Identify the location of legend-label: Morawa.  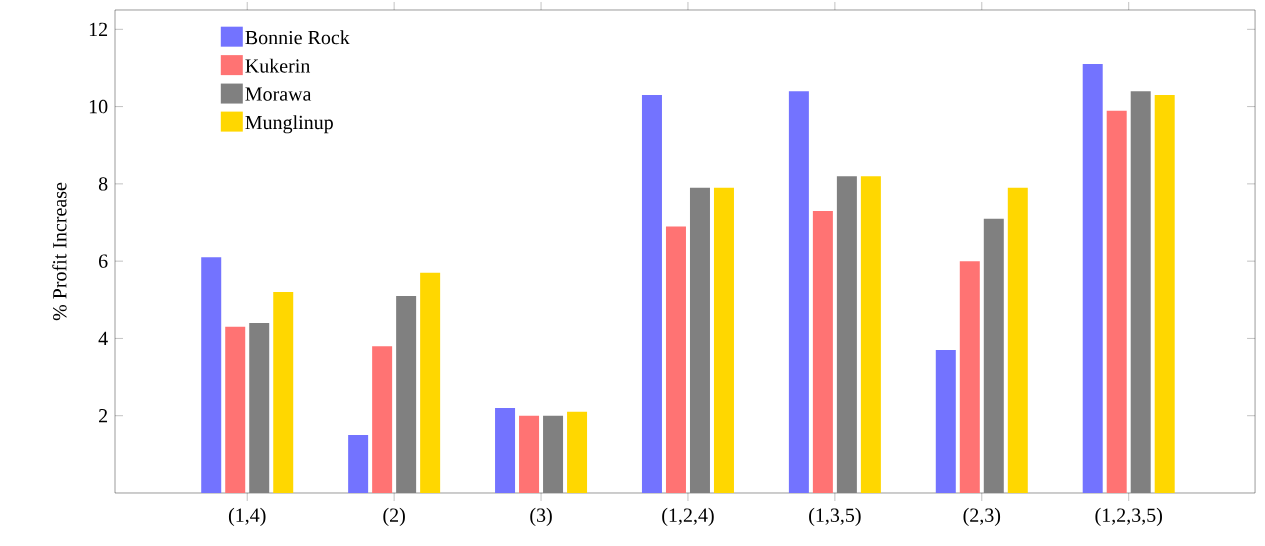
(278, 94).